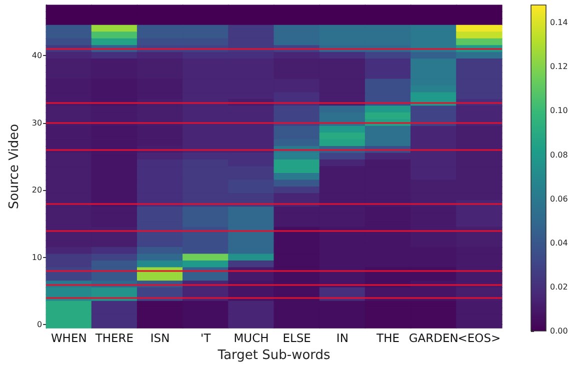 This screenshot has width=574, height=367. What do you see at coordinates (296, 338) in the screenshot?
I see `x-tick-label: ELSE` at bounding box center [296, 338].